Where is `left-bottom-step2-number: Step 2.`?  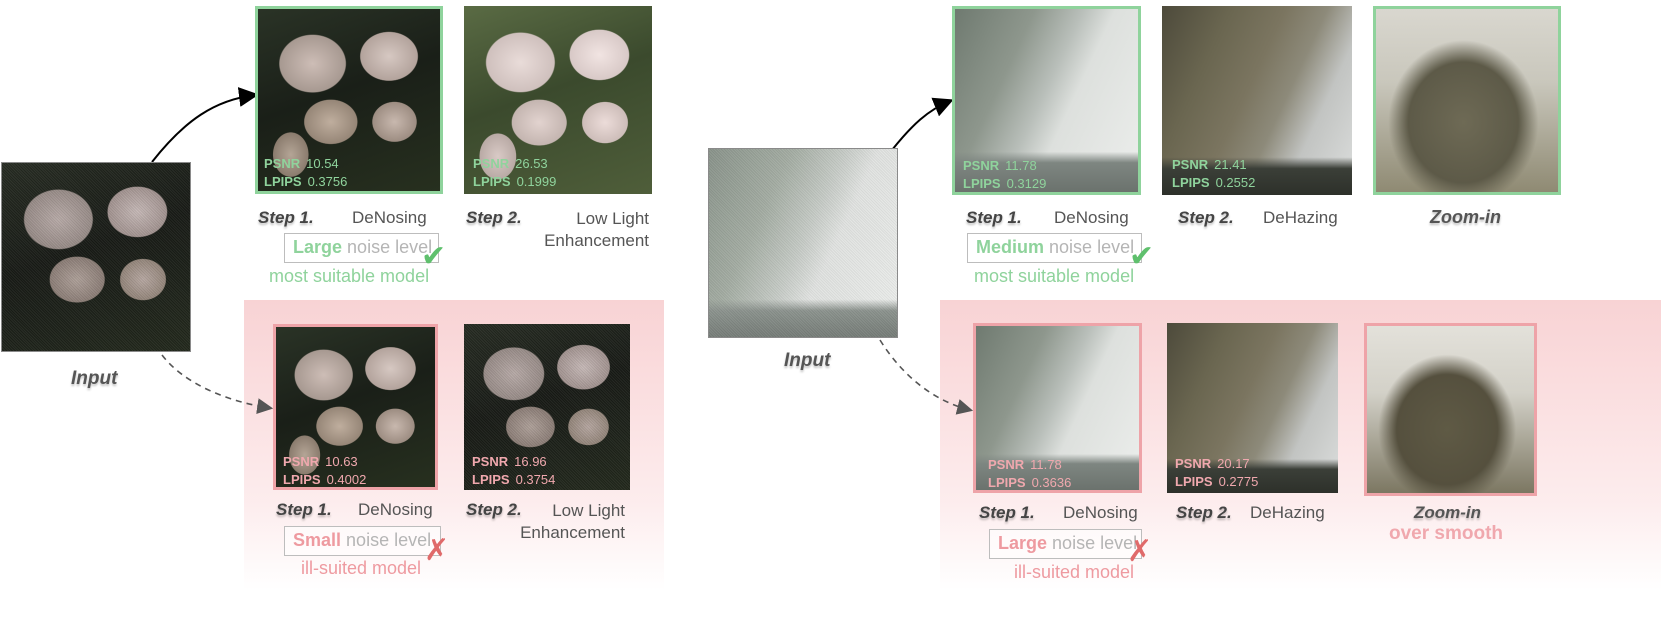 left-bottom-step2-number: Step 2. is located at coordinates (494, 509).